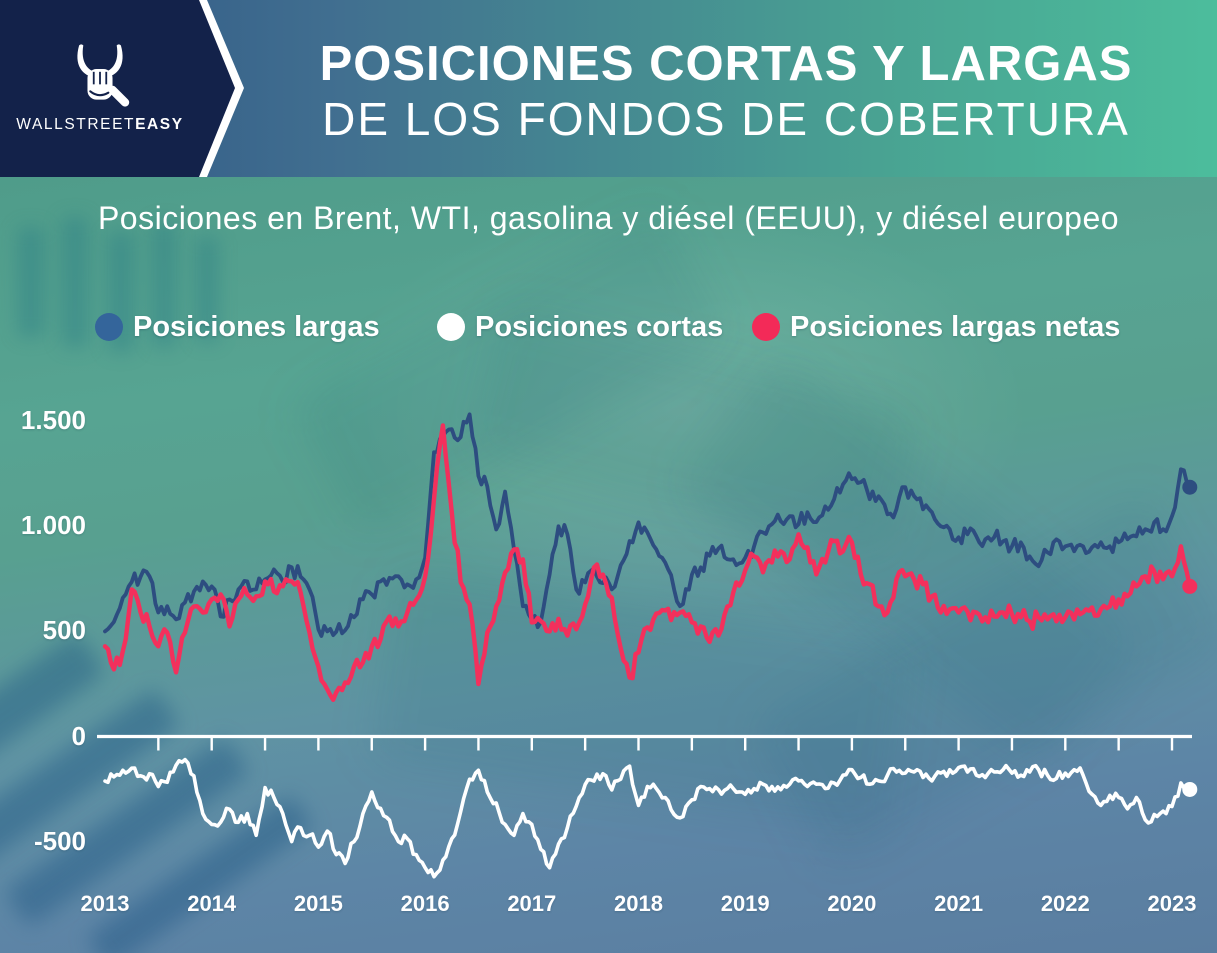 Image resolution: width=1217 pixels, height=953 pixels. I want to click on legend-item-largas: Posiciones largas, so click(237, 326).